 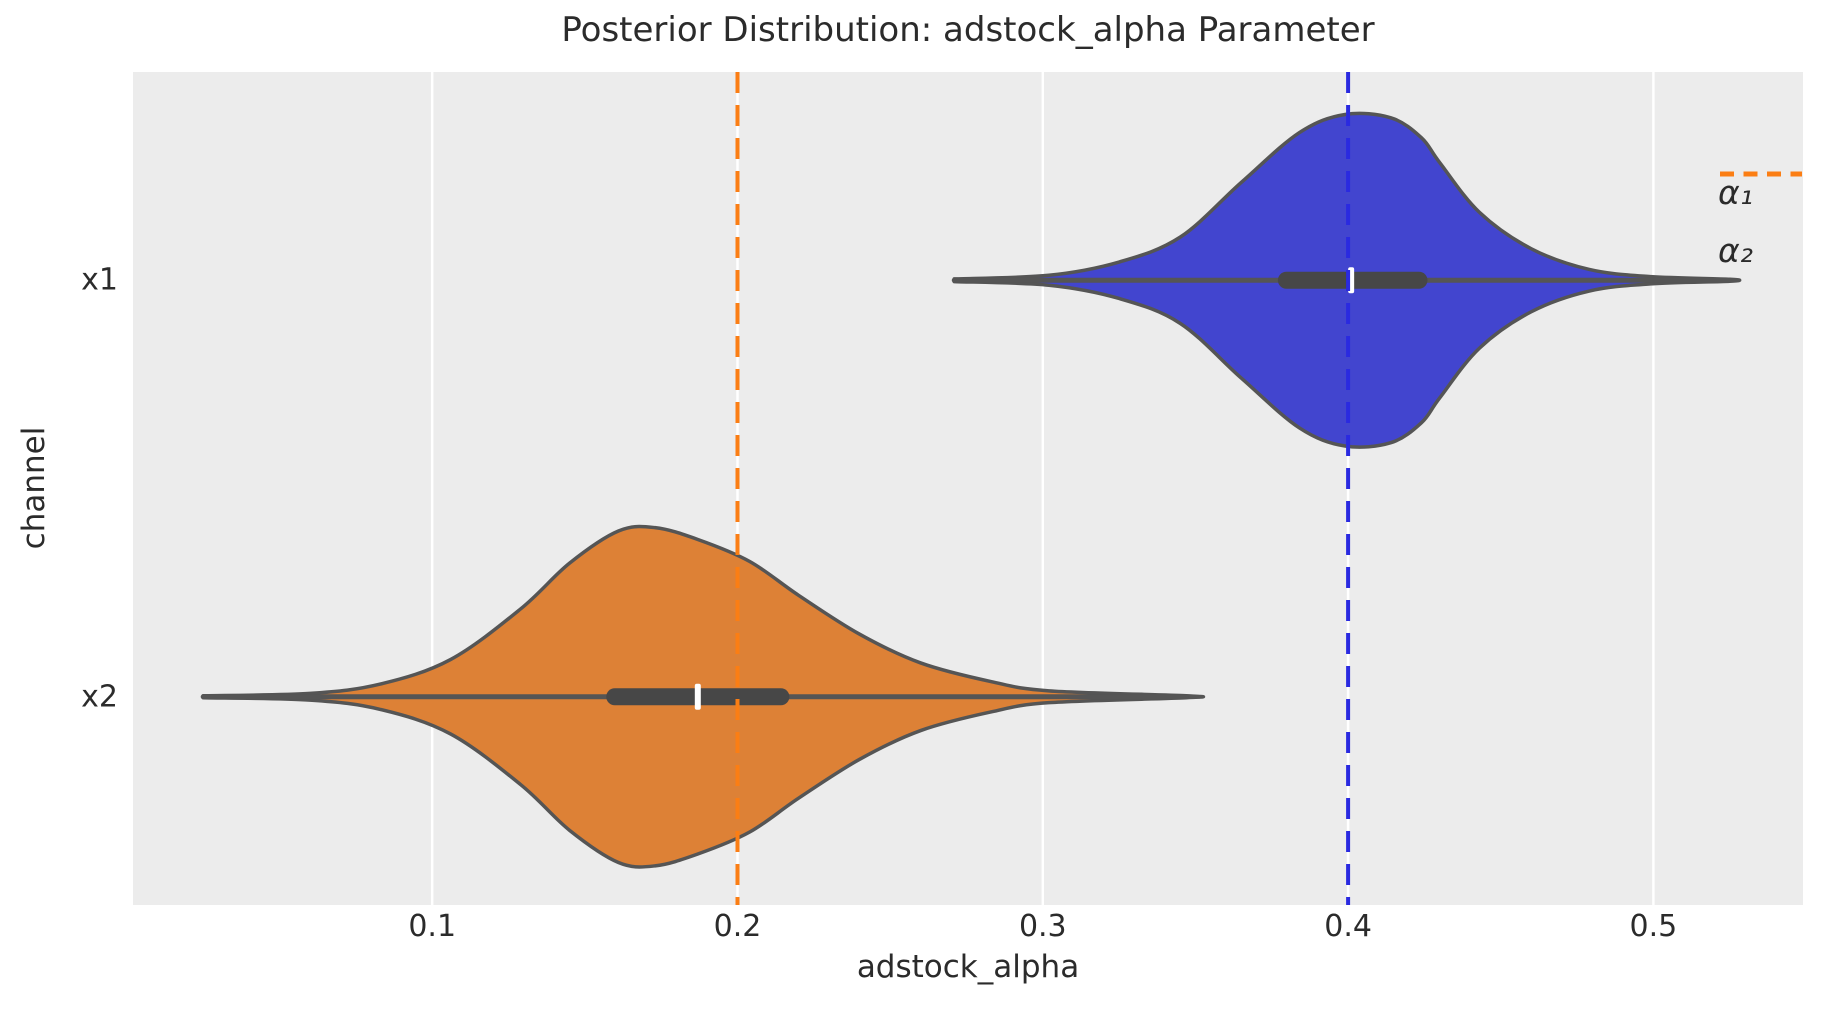 I want to click on y-tick-x2: x2, so click(x=99, y=697).